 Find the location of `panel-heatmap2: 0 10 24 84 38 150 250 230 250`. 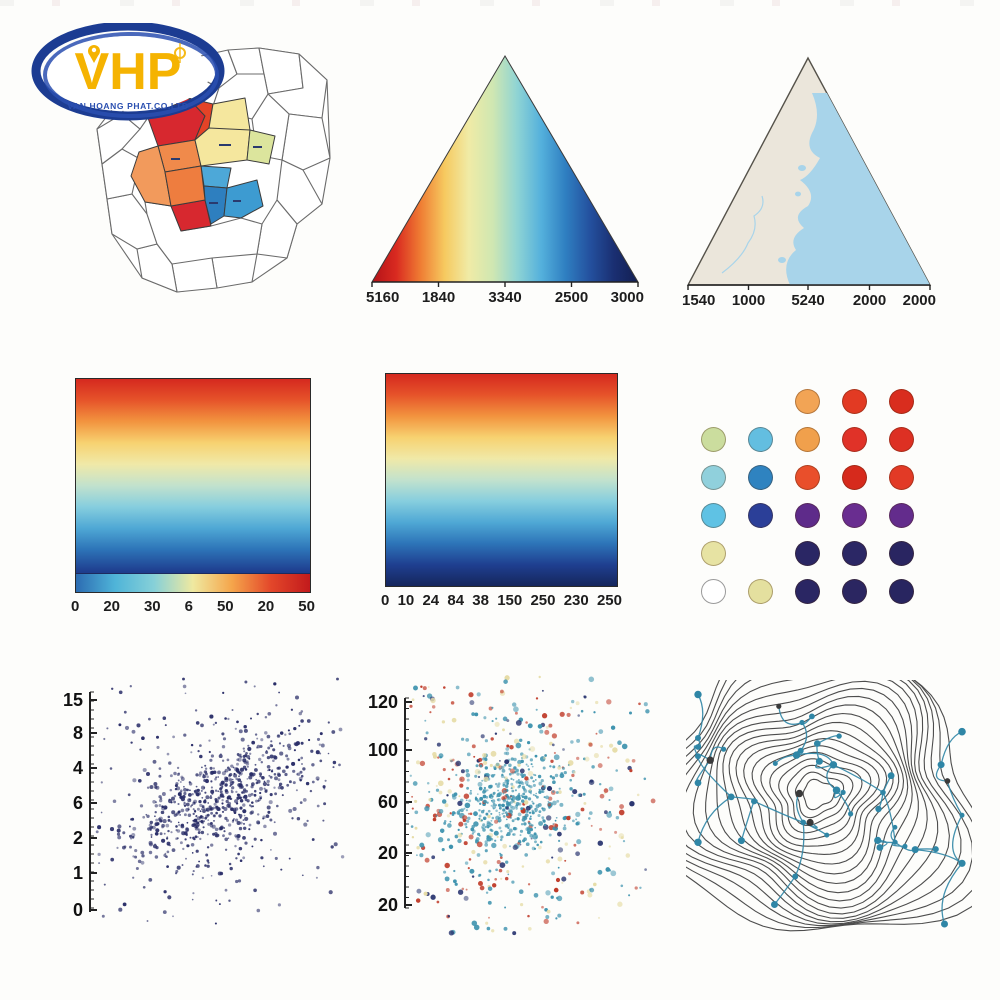

panel-heatmap2: 0 10 24 84 38 150 250 230 250 is located at coordinates (501, 495).